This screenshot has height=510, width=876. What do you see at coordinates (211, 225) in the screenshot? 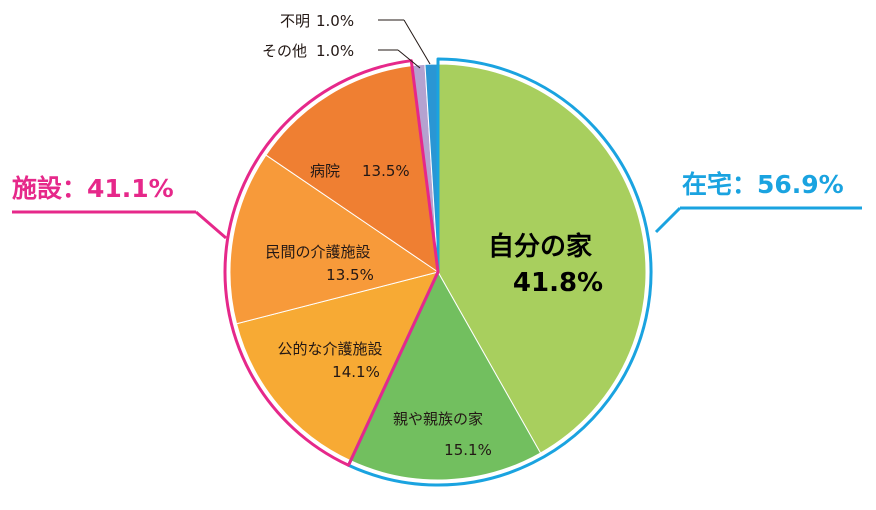
I see `group-leader-facility-d` at bounding box center [211, 225].